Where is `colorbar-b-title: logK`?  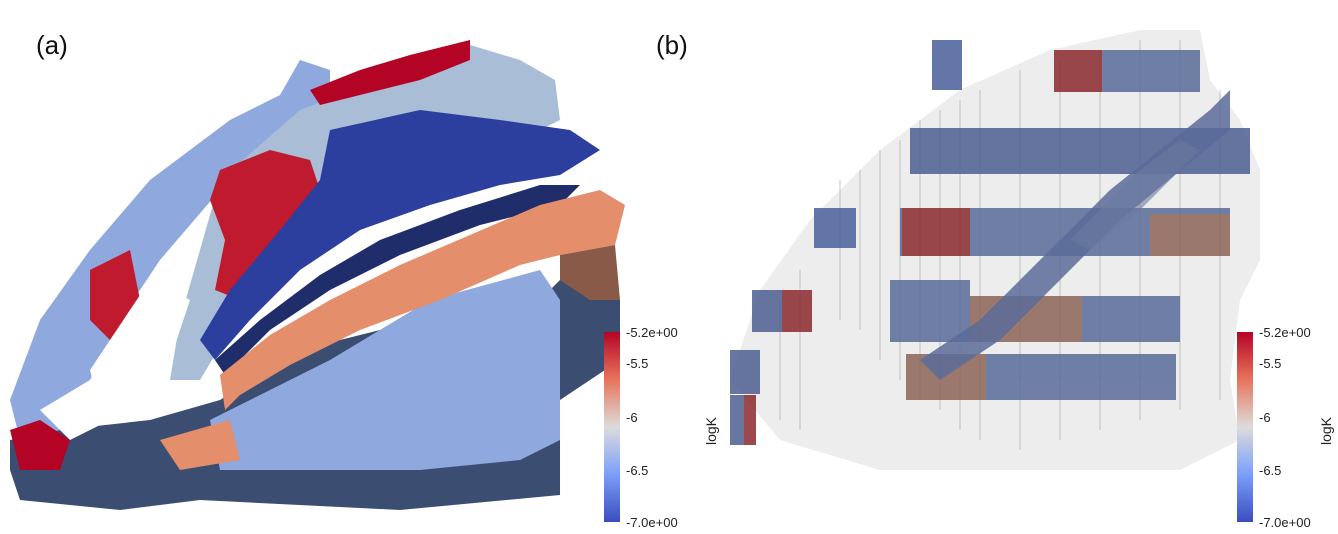
colorbar-b-title: logK is located at coordinates (1326, 430).